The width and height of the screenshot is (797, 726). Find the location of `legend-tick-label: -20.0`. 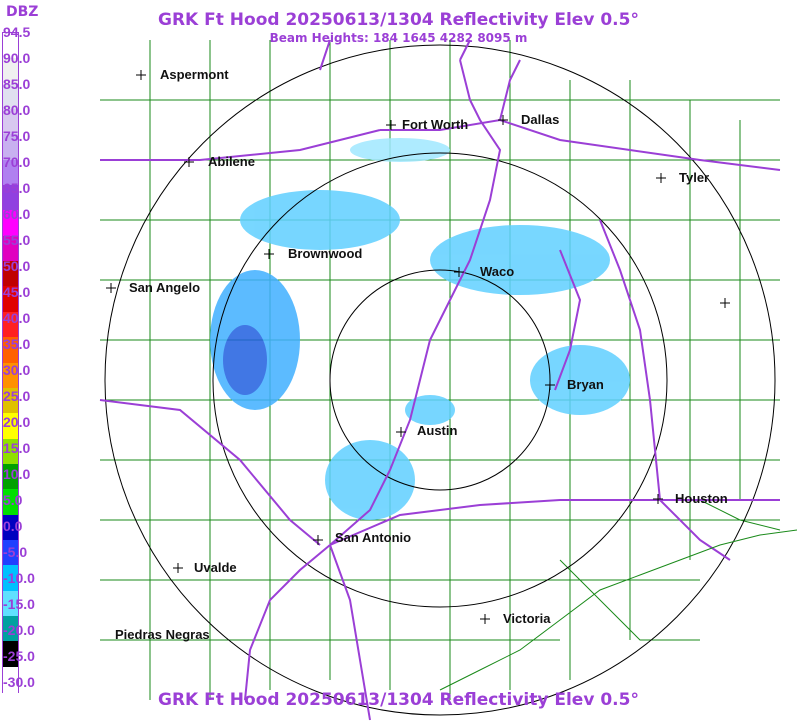

legend-tick-label: -20.0 is located at coordinates (19, 630).